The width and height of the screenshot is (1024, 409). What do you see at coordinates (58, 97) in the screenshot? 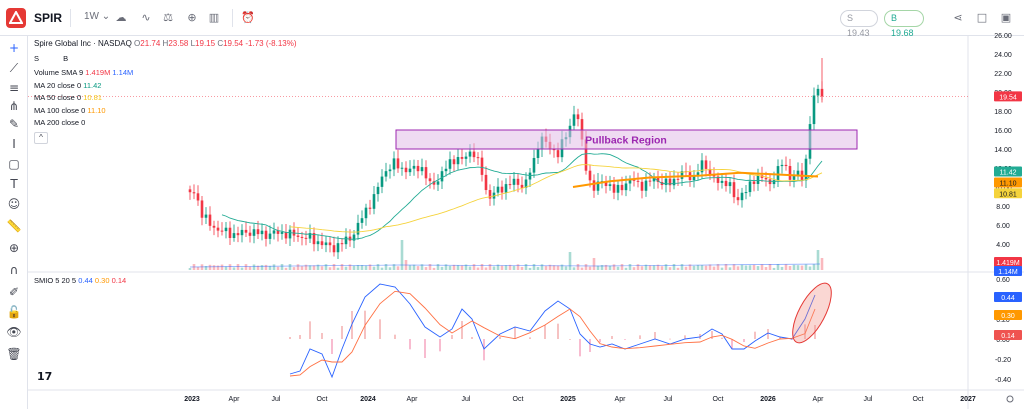
I see `ma50-label: MA 50 close 0` at bounding box center [58, 97].